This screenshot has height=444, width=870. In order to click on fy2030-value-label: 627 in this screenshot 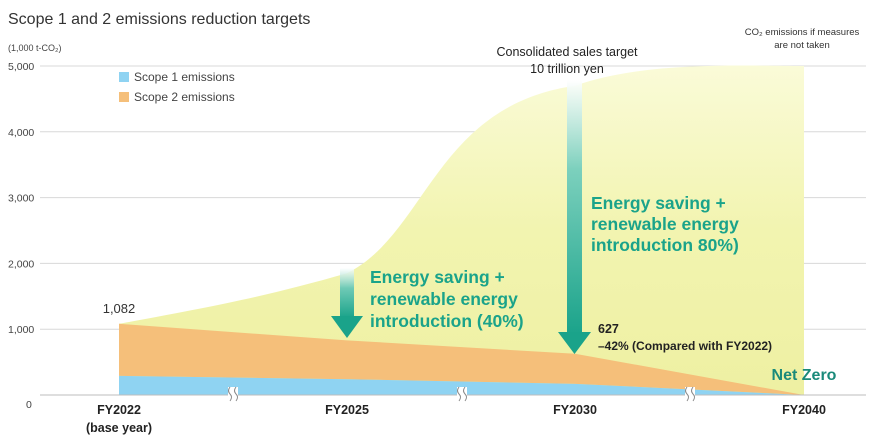, I will do `click(608, 329)`.